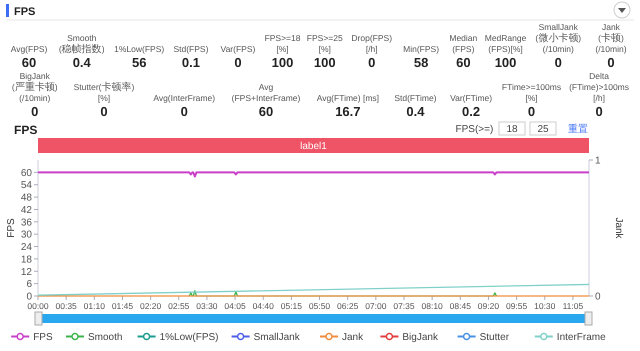 Image resolution: width=640 pixels, height=351 pixels. I want to click on y-tick-label: 48, so click(26, 198).